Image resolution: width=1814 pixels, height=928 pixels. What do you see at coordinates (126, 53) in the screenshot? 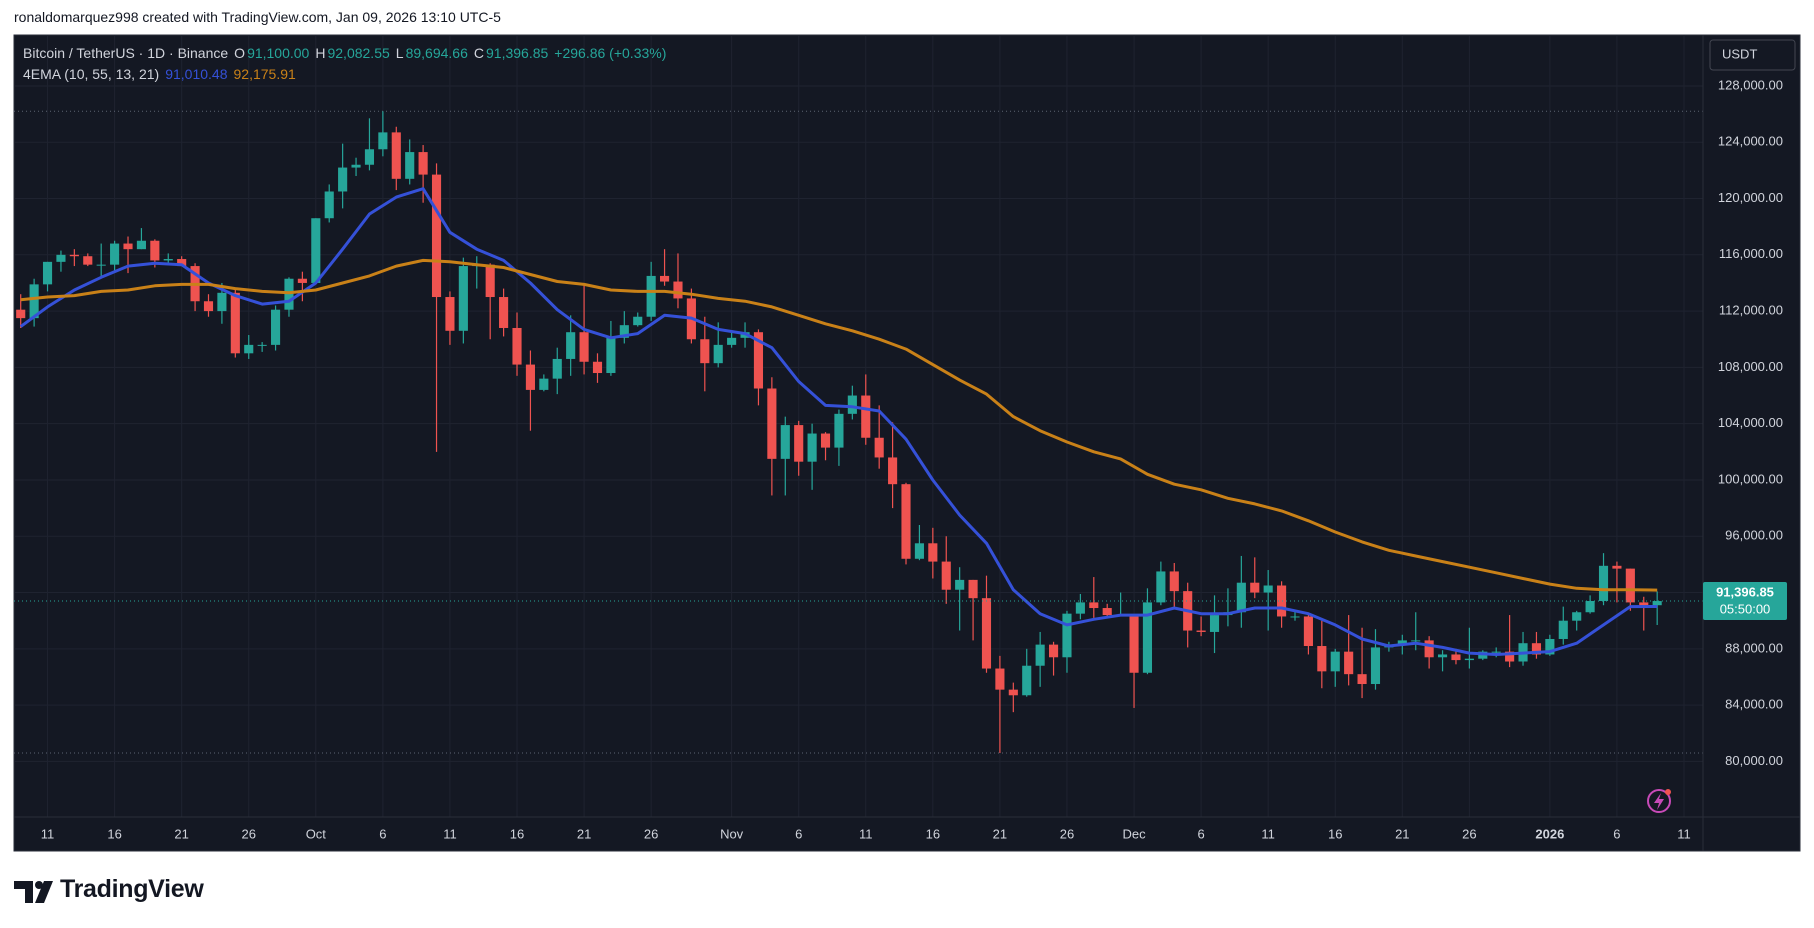
I see `symbol: Bitcoin / TetherUS · 1D · Binance` at bounding box center [126, 53].